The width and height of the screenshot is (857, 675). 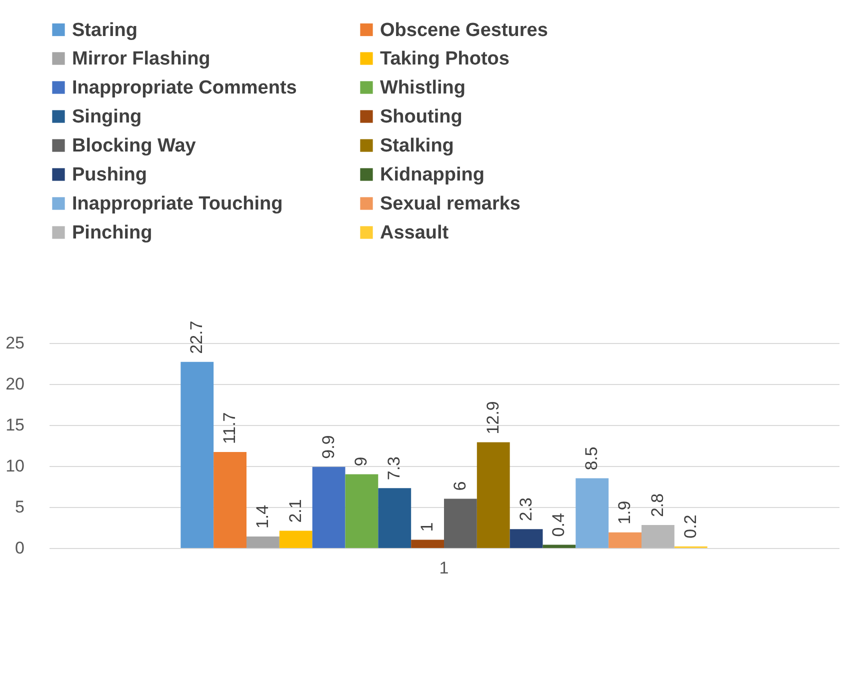 I want to click on legend-label: Mirror Flashing, so click(x=141, y=59).